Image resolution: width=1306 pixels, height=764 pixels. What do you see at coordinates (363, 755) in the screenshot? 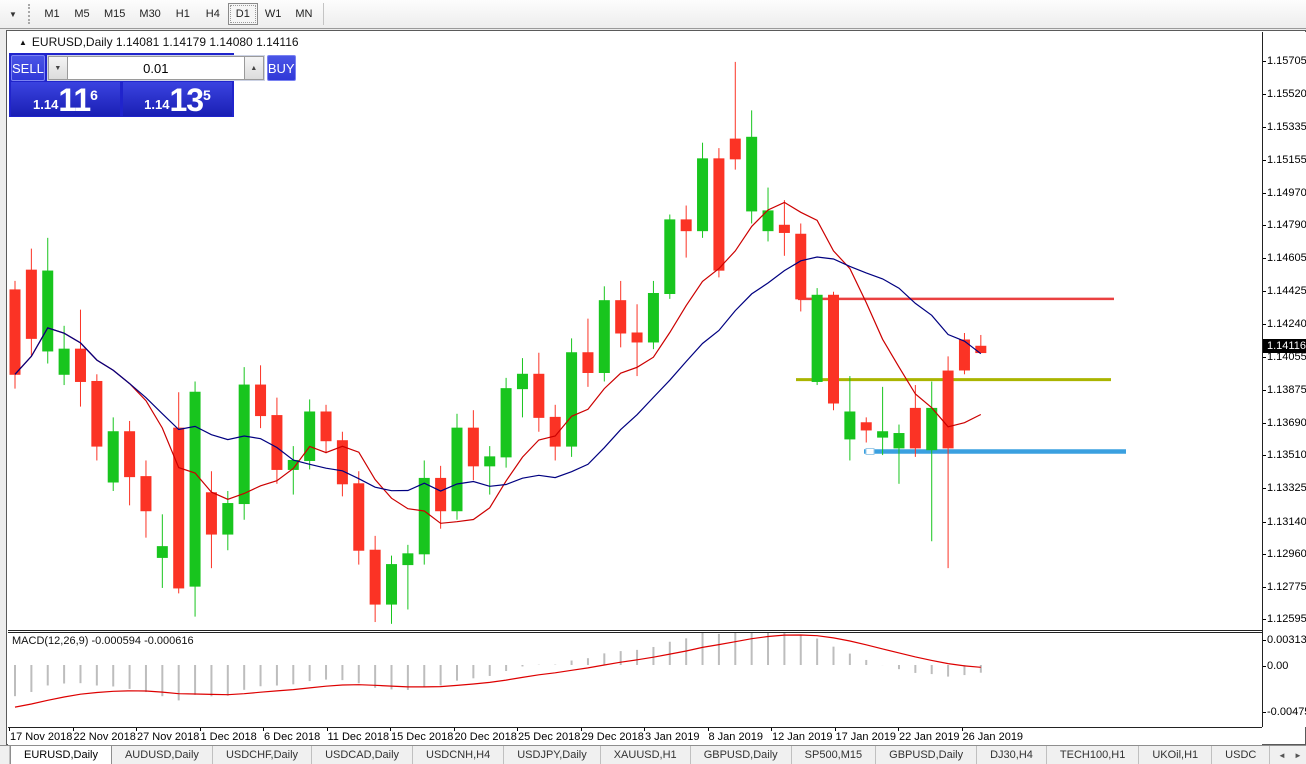
I see `chart-tab-usdcad-daily: USDCAD,Daily` at bounding box center [363, 755].